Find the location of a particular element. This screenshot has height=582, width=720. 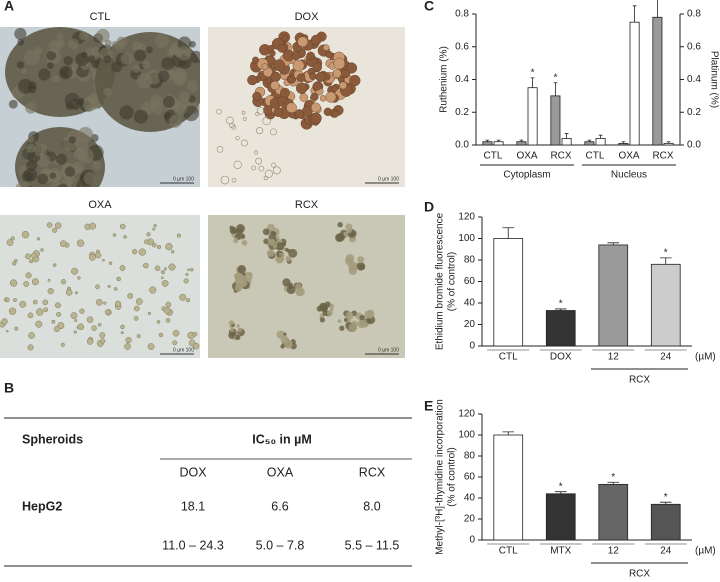

table-cell: 5.5 – 11.5 is located at coordinates (372, 545).